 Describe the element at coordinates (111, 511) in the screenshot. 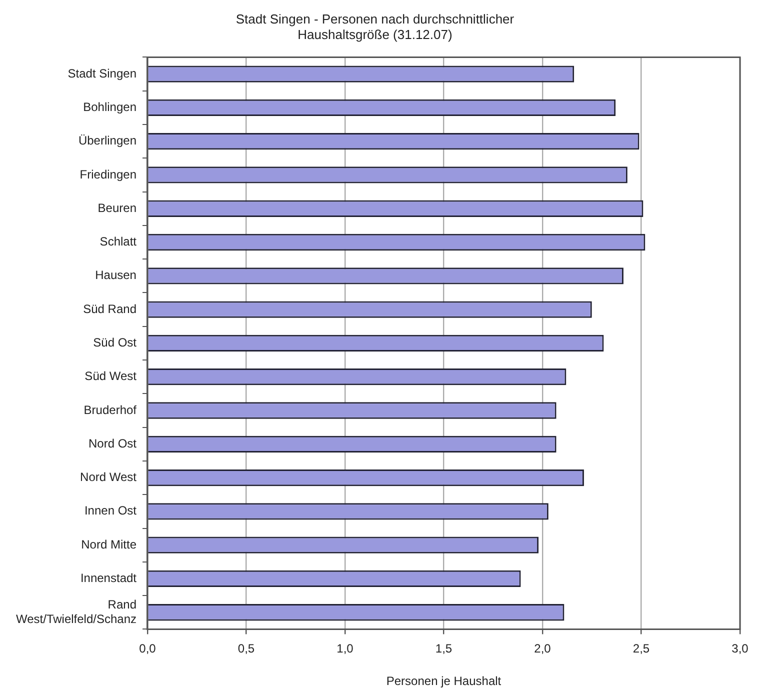

I see `y-tick-label: Innen Ost` at that location.